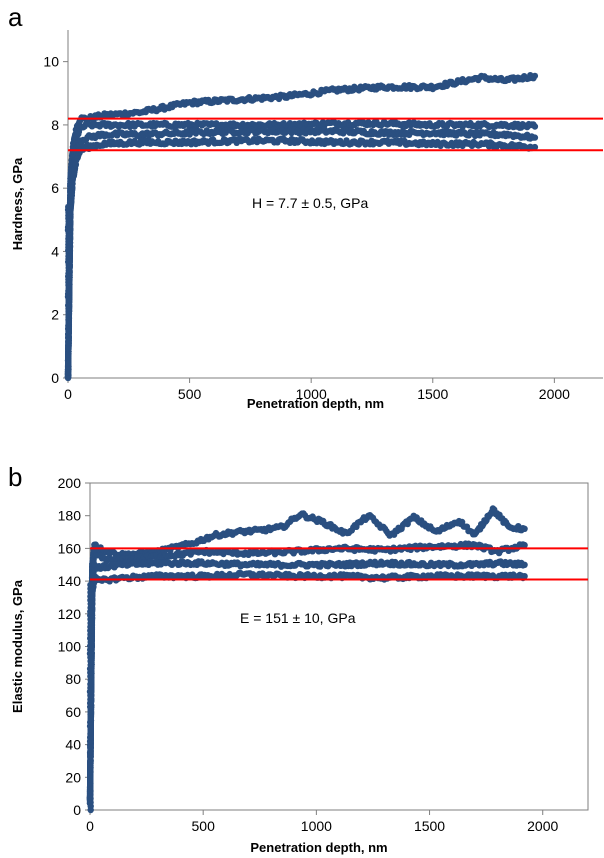 The height and width of the screenshot is (858, 604). What do you see at coordinates (315, 403) in the screenshot?
I see `panel-a-x-axis-title: Penetration depth, nm` at bounding box center [315, 403].